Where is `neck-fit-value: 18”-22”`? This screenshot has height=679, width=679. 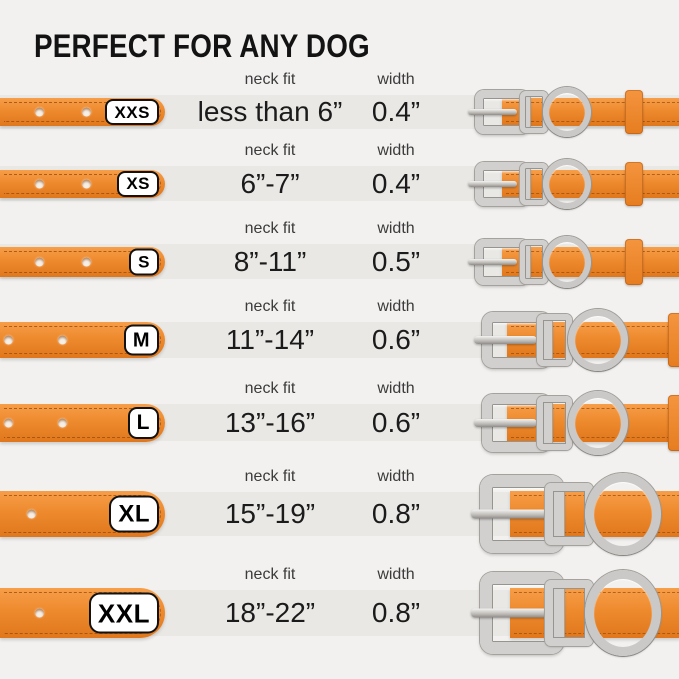 neck-fit-value: 18”-22” is located at coordinates (270, 612).